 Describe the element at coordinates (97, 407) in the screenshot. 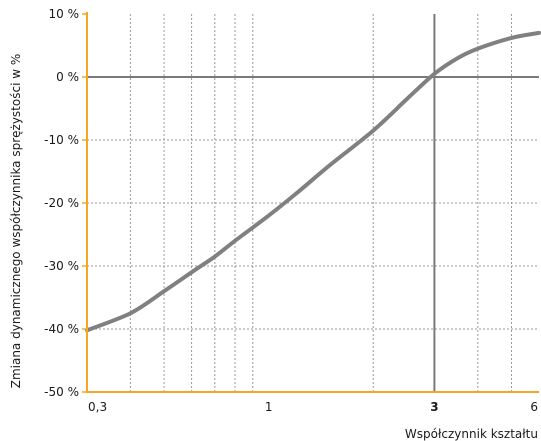

I see `x-tick-label: 0,3` at that location.